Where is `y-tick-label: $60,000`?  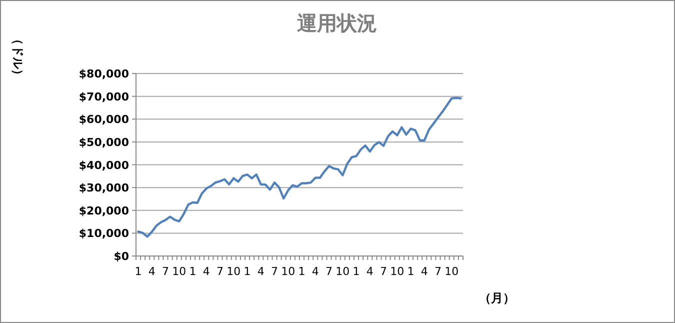 y-tick-label: $60,000 is located at coordinates (104, 119).